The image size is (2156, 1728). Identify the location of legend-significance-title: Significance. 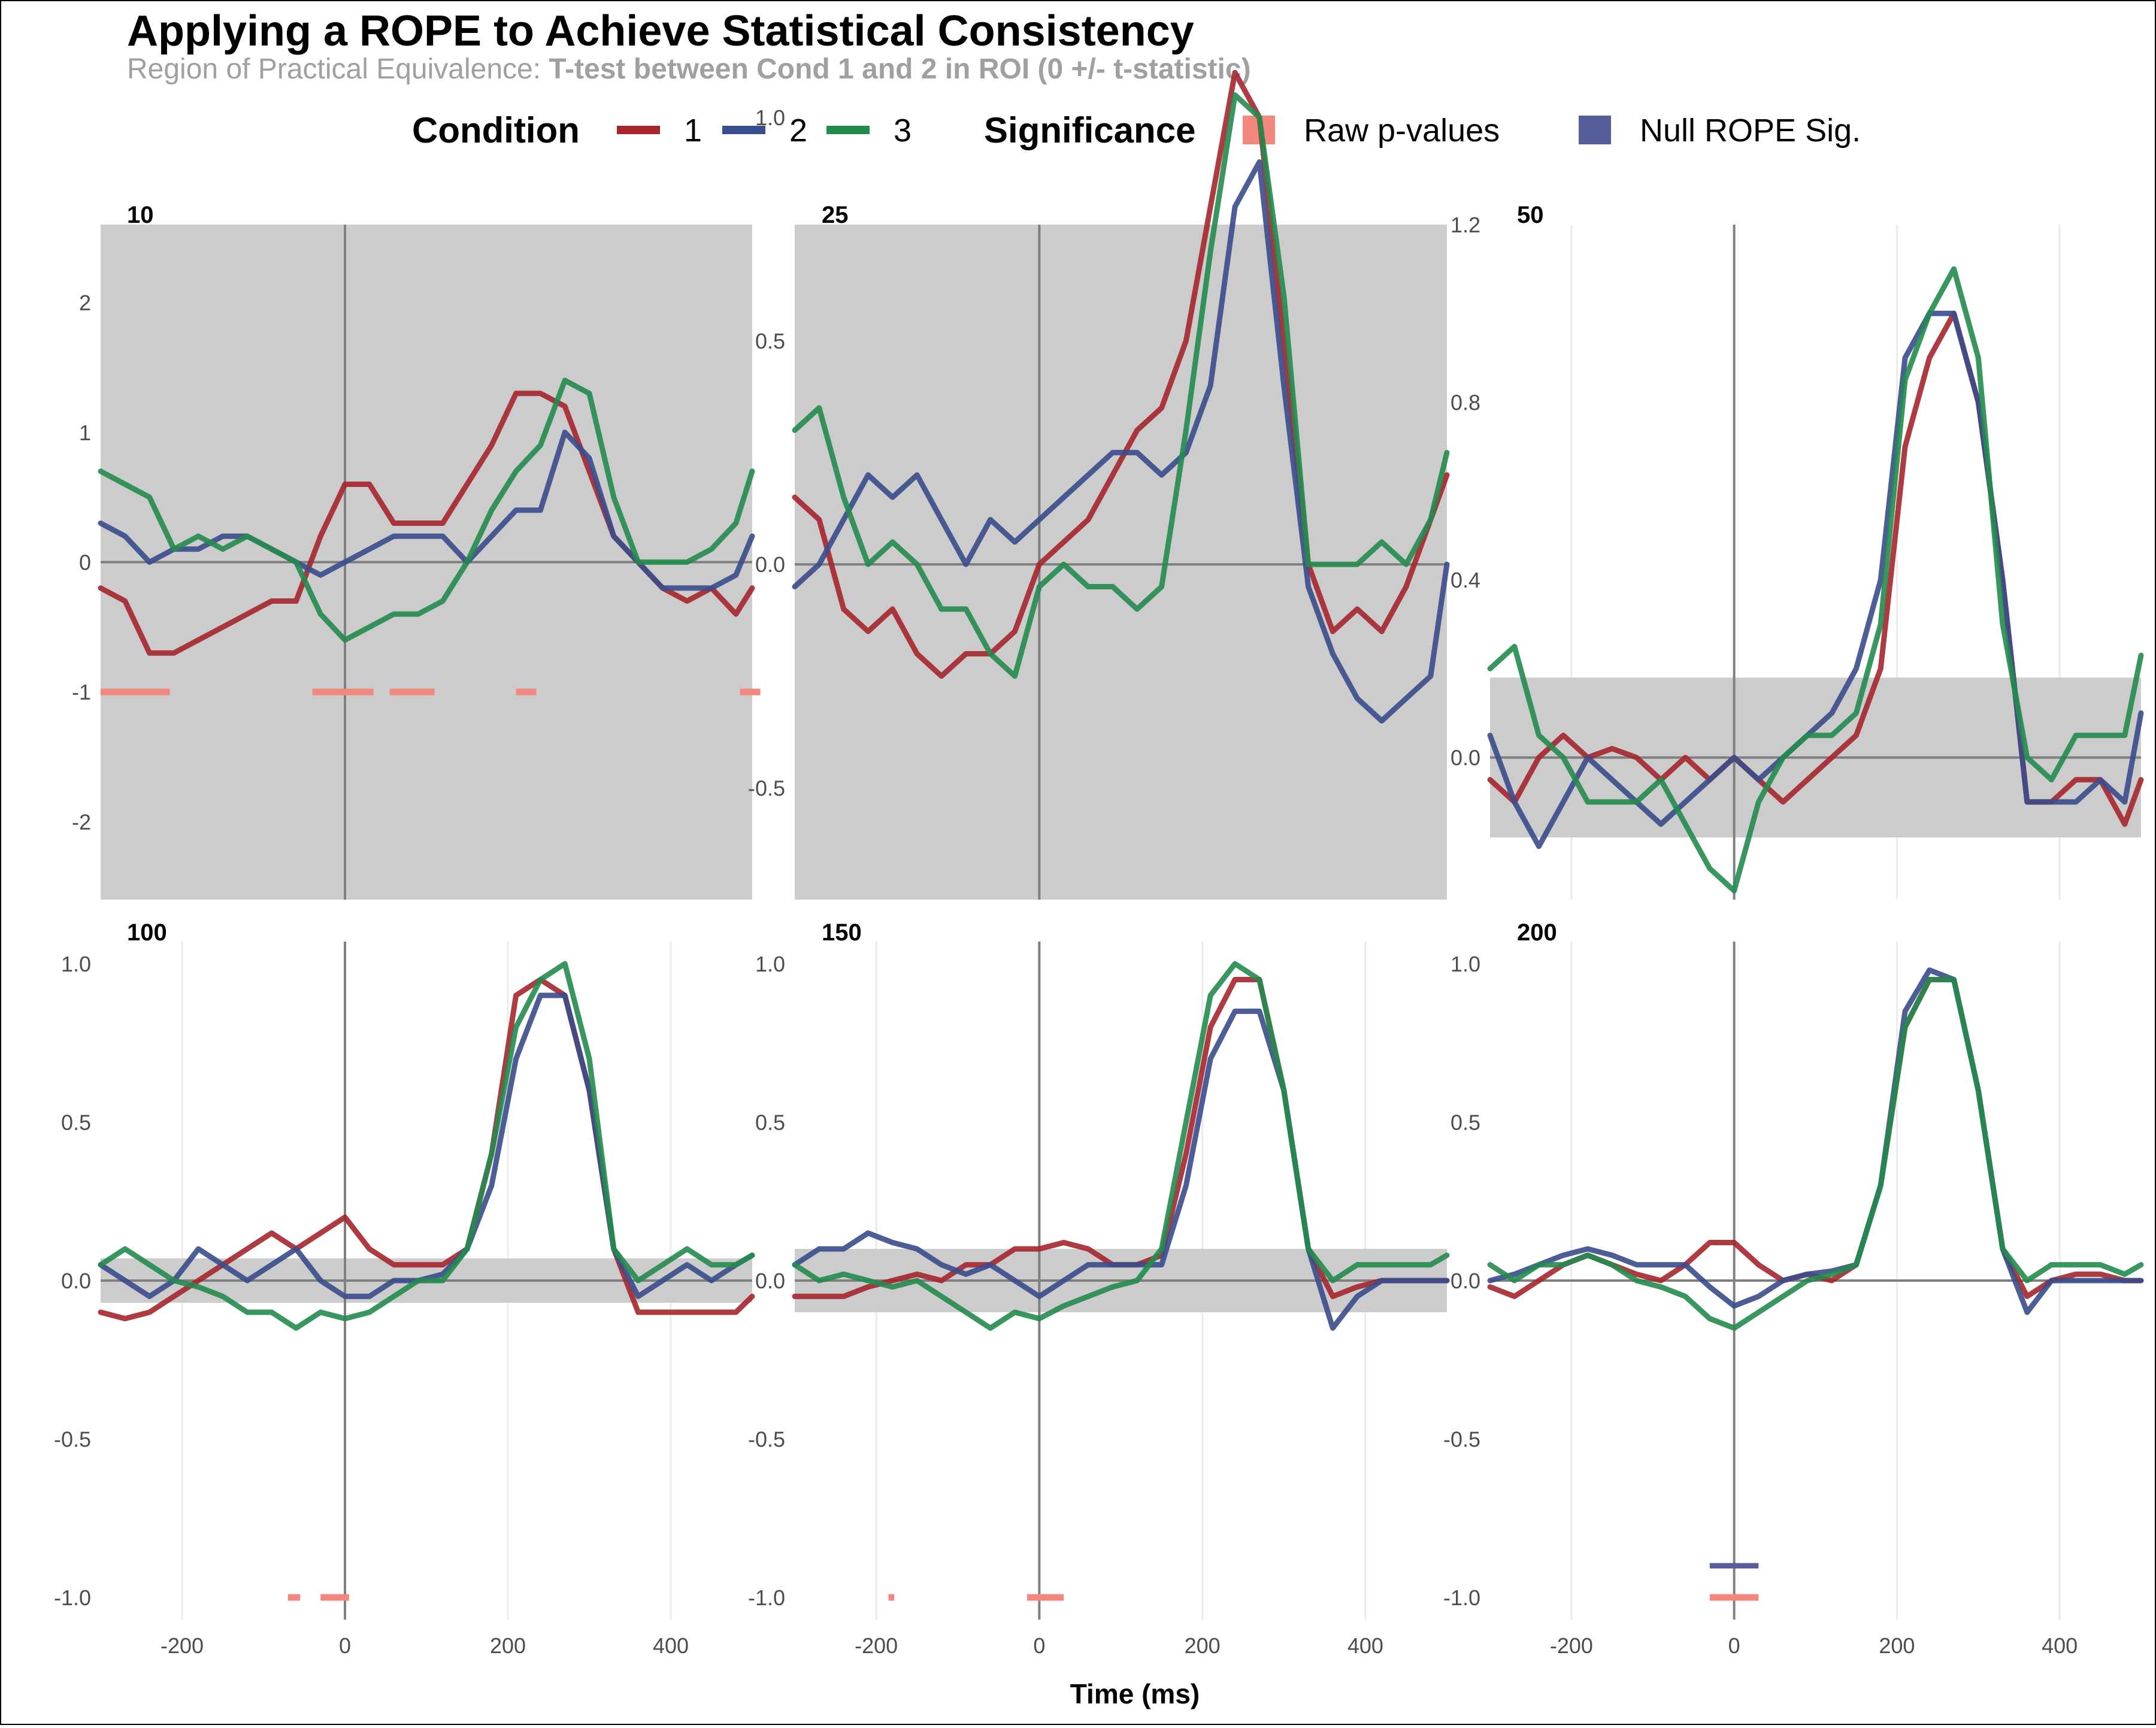
(1089, 130).